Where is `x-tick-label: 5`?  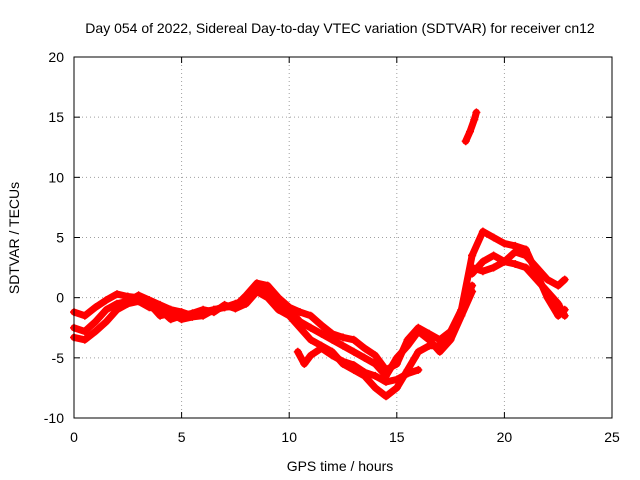
x-tick-label: 5 is located at coordinates (182, 437).